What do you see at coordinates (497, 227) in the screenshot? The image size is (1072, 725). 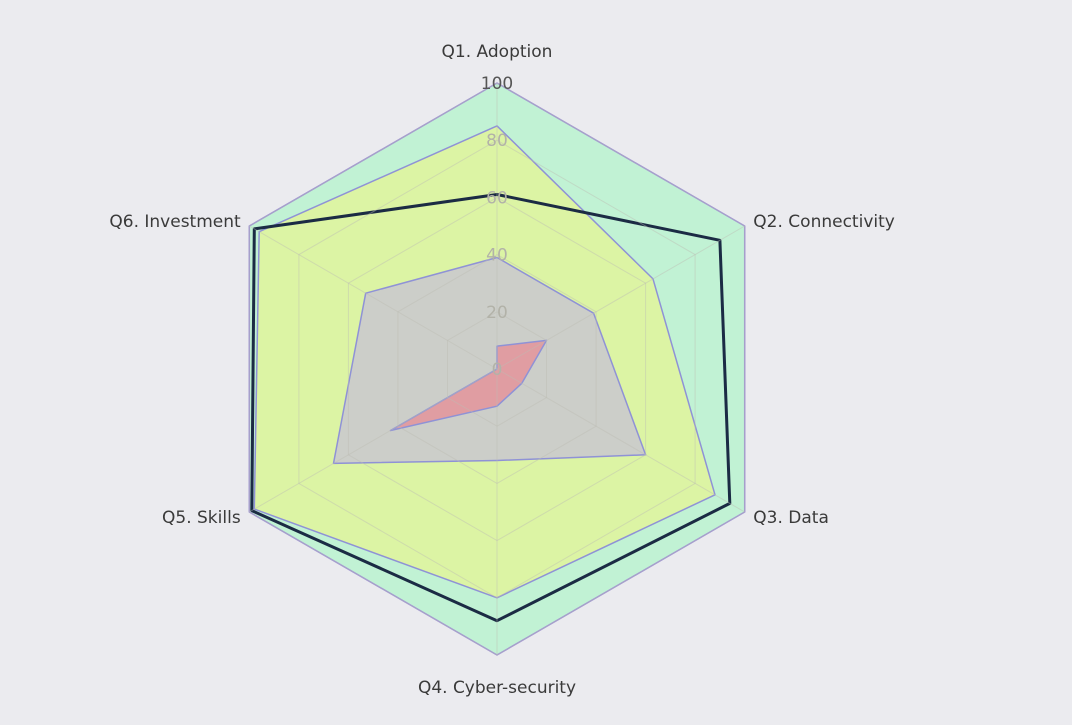 I see `radial-tick-labels: 0 20 40 60 80 100` at bounding box center [497, 227].